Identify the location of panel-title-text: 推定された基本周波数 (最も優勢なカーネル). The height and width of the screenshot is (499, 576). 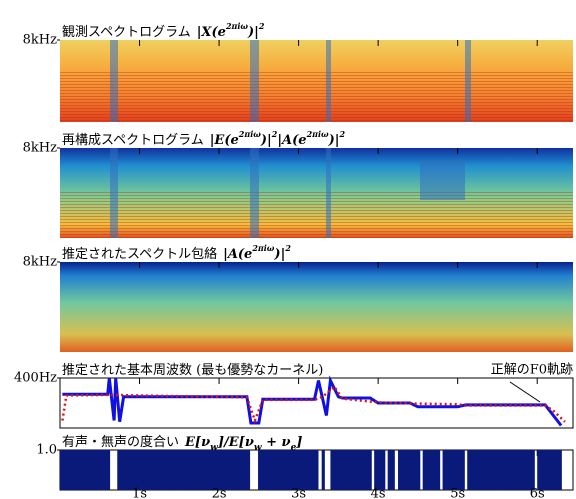
(192, 370).